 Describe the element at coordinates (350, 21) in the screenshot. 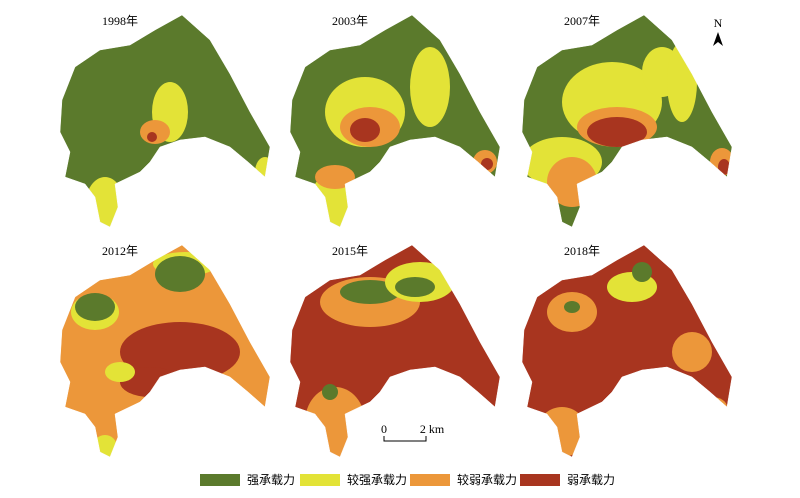

I see `year-label: 2003年` at that location.